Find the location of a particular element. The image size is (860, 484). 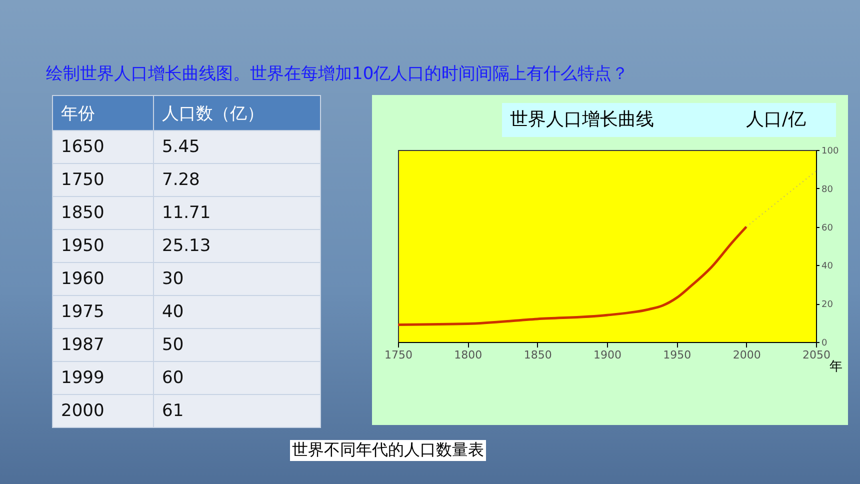

text: 30 is located at coordinates (237, 279).